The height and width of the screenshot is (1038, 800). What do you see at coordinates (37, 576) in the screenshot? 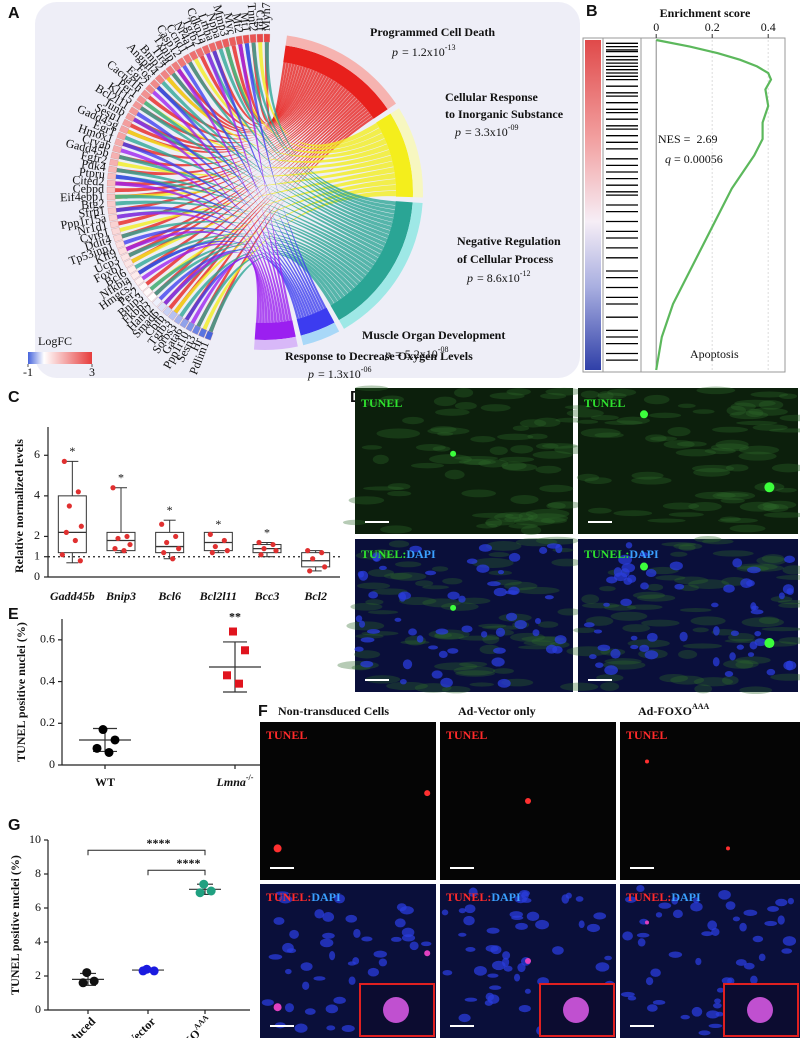
I see `y-tick-label: 0` at bounding box center [37, 576].